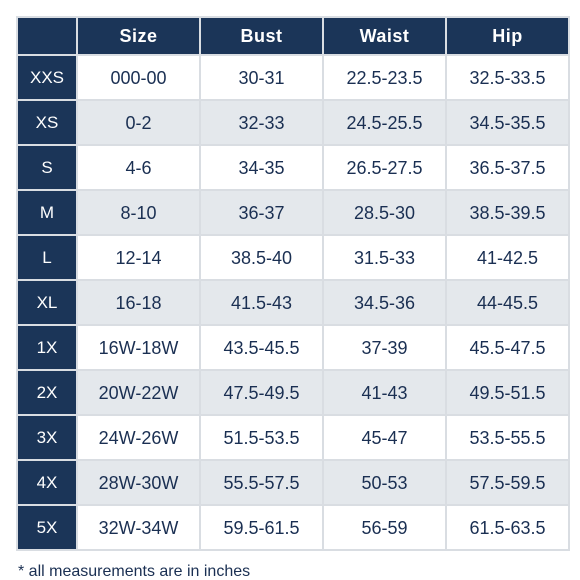  Describe the element at coordinates (47, 527) in the screenshot. I see `row-label: 5X` at that location.